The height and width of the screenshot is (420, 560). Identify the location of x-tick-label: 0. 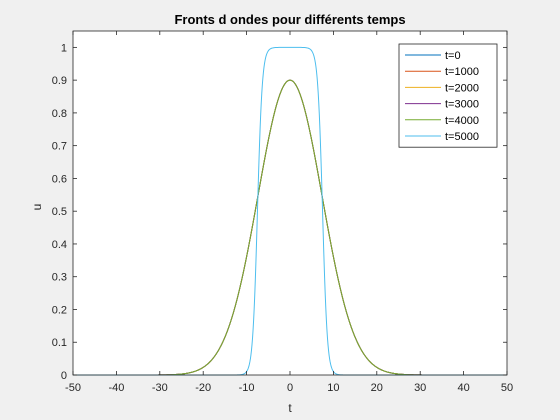
(290, 388).